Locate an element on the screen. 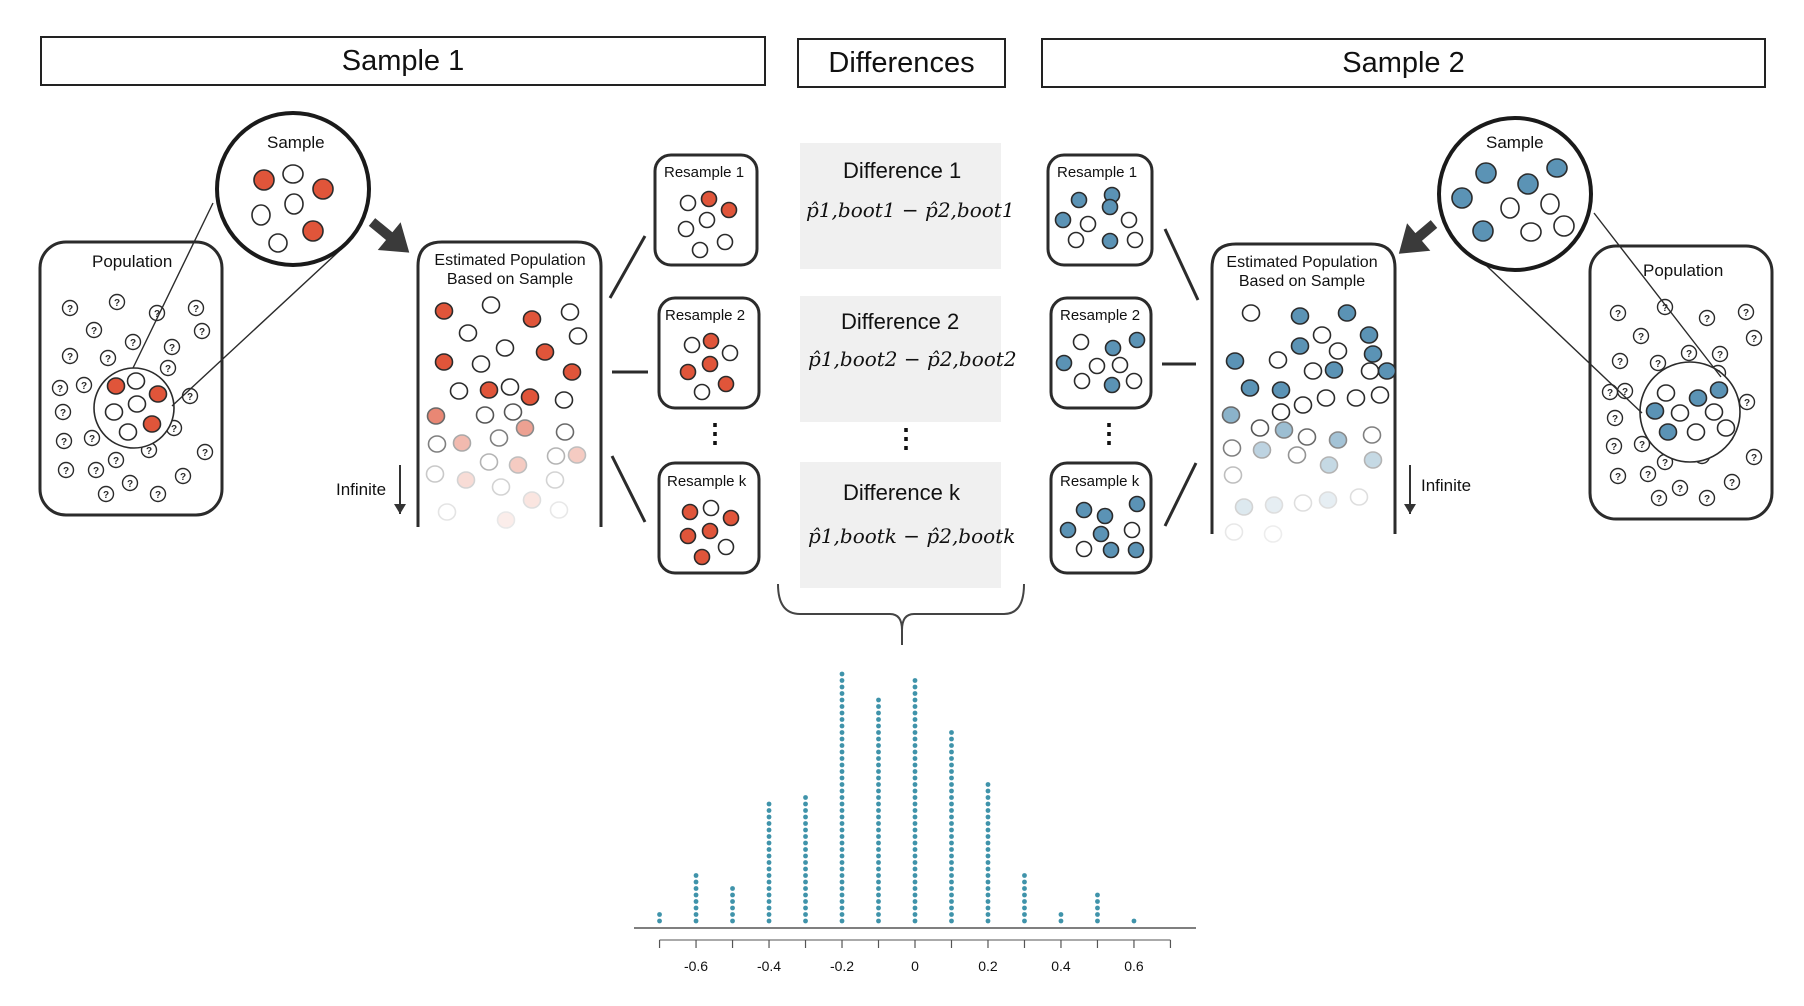 The image size is (1804, 1006). x-tick-label: 0.2 is located at coordinates (988, 966).